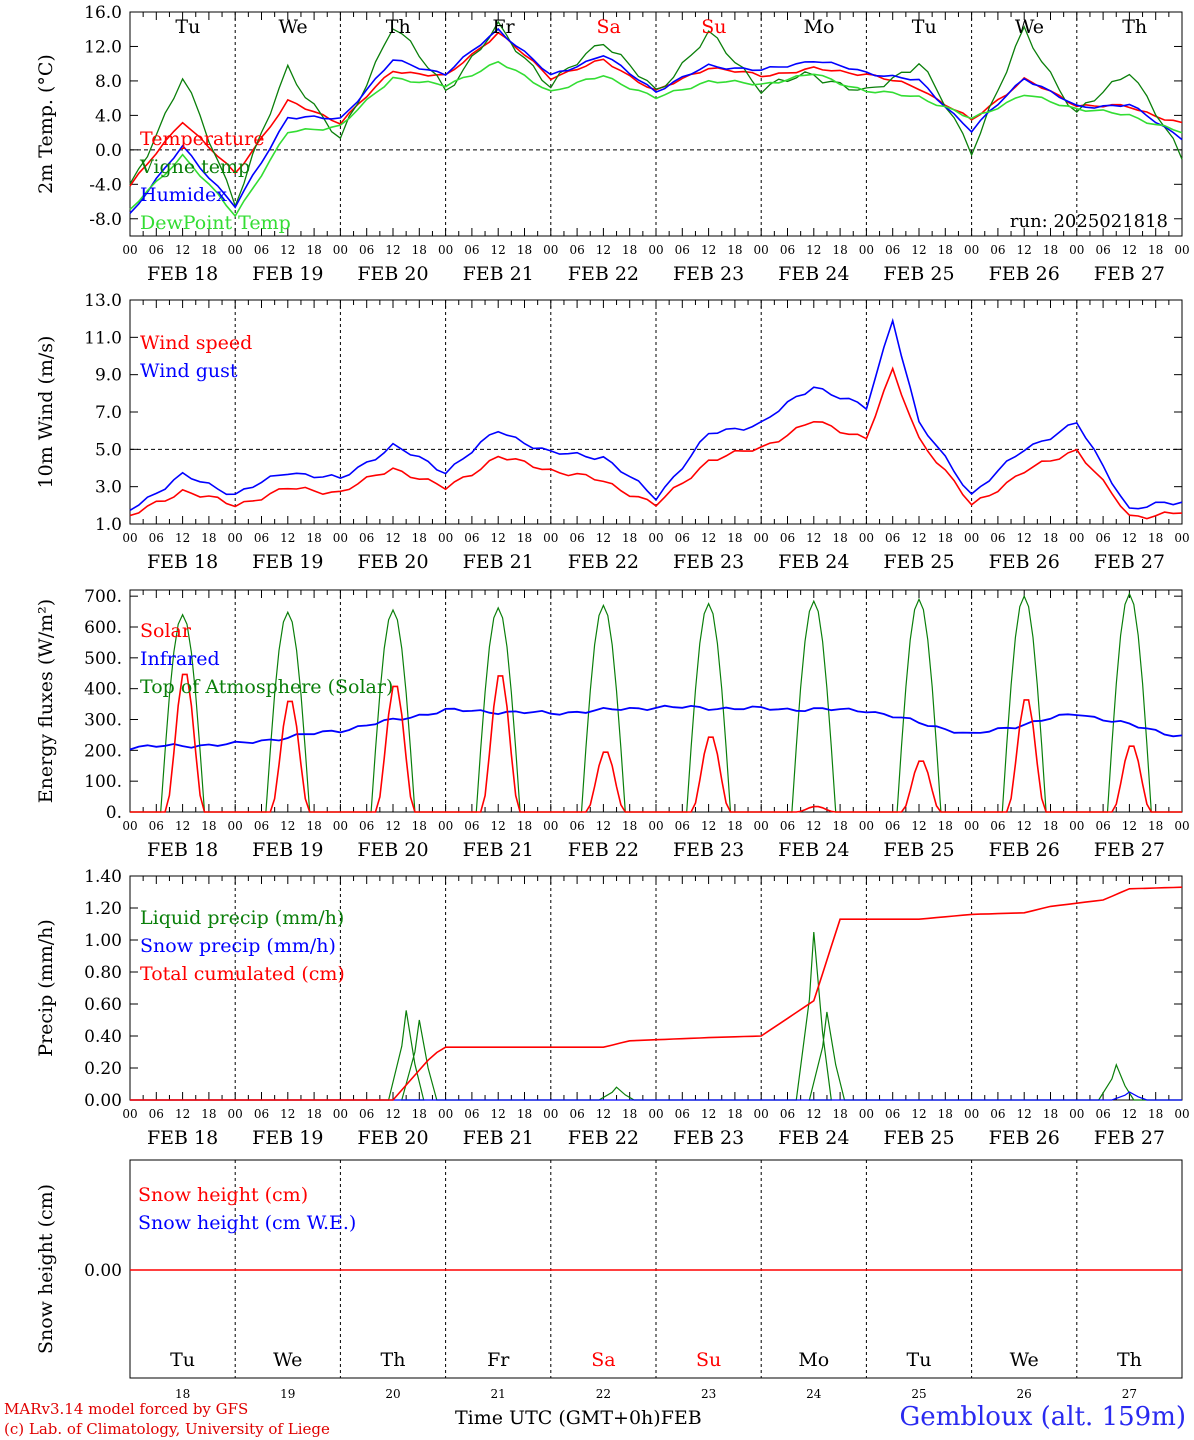  Describe the element at coordinates (196, 343) in the screenshot. I see `legend-entry: Wind speed` at that location.